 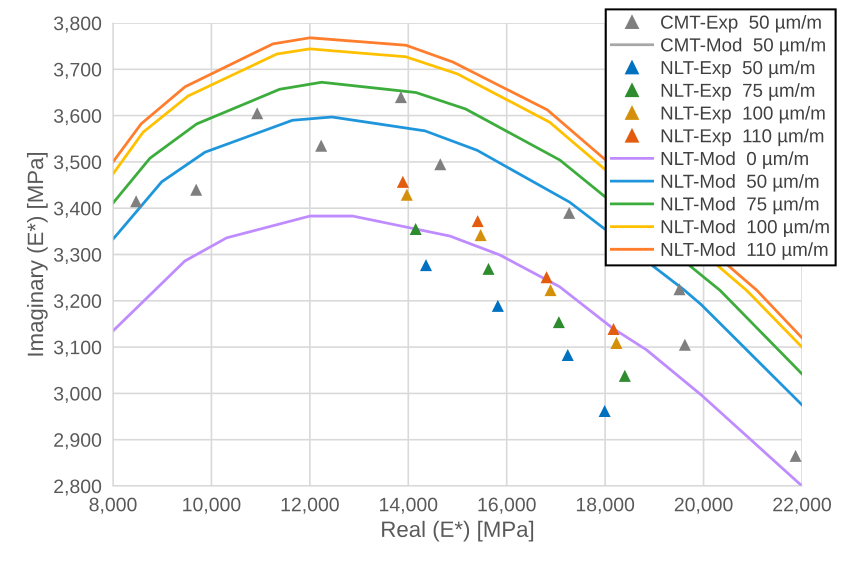 What do you see at coordinates (745, 229) in the screenshot?
I see `legend-label: NLT-Mod 100 µm/m` at bounding box center [745, 229].